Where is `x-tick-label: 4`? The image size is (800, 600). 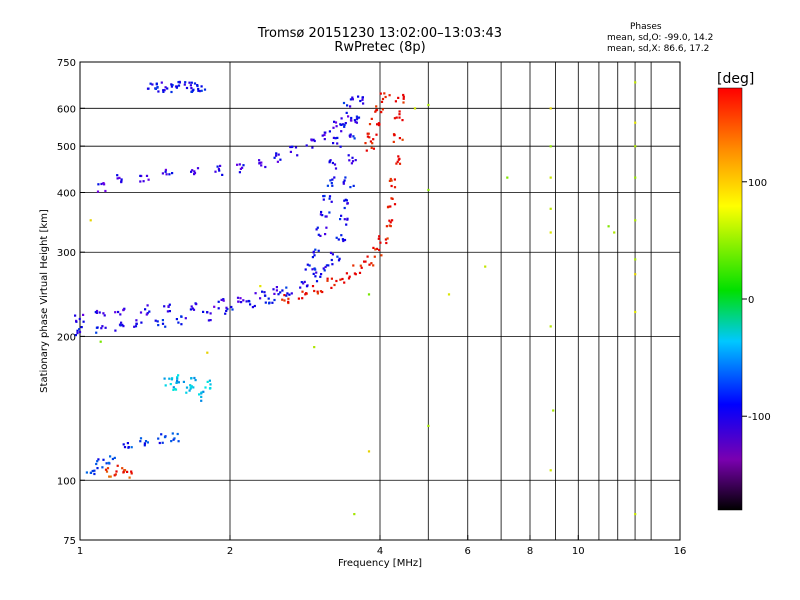 x-tick-label: 4 is located at coordinates (380, 551).